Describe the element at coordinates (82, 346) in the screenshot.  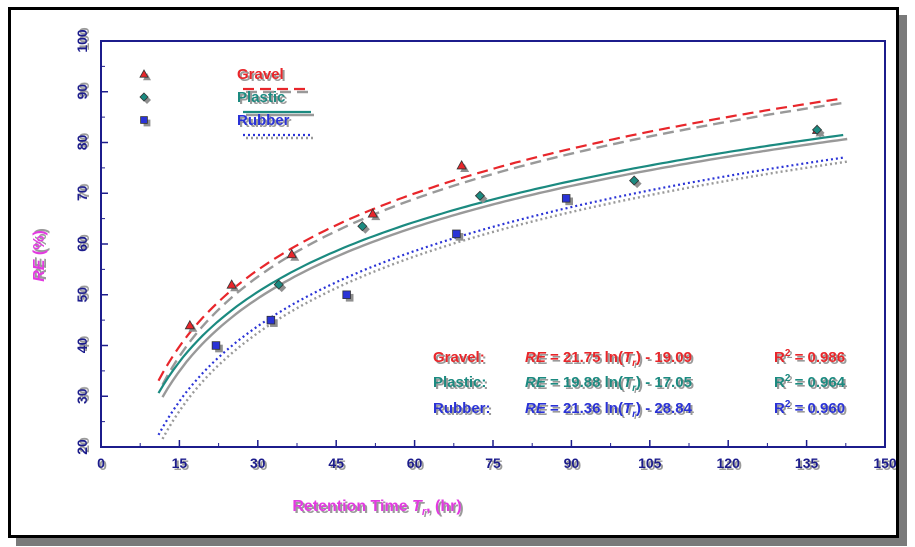
I see `y-tick-label: 40` at that location.